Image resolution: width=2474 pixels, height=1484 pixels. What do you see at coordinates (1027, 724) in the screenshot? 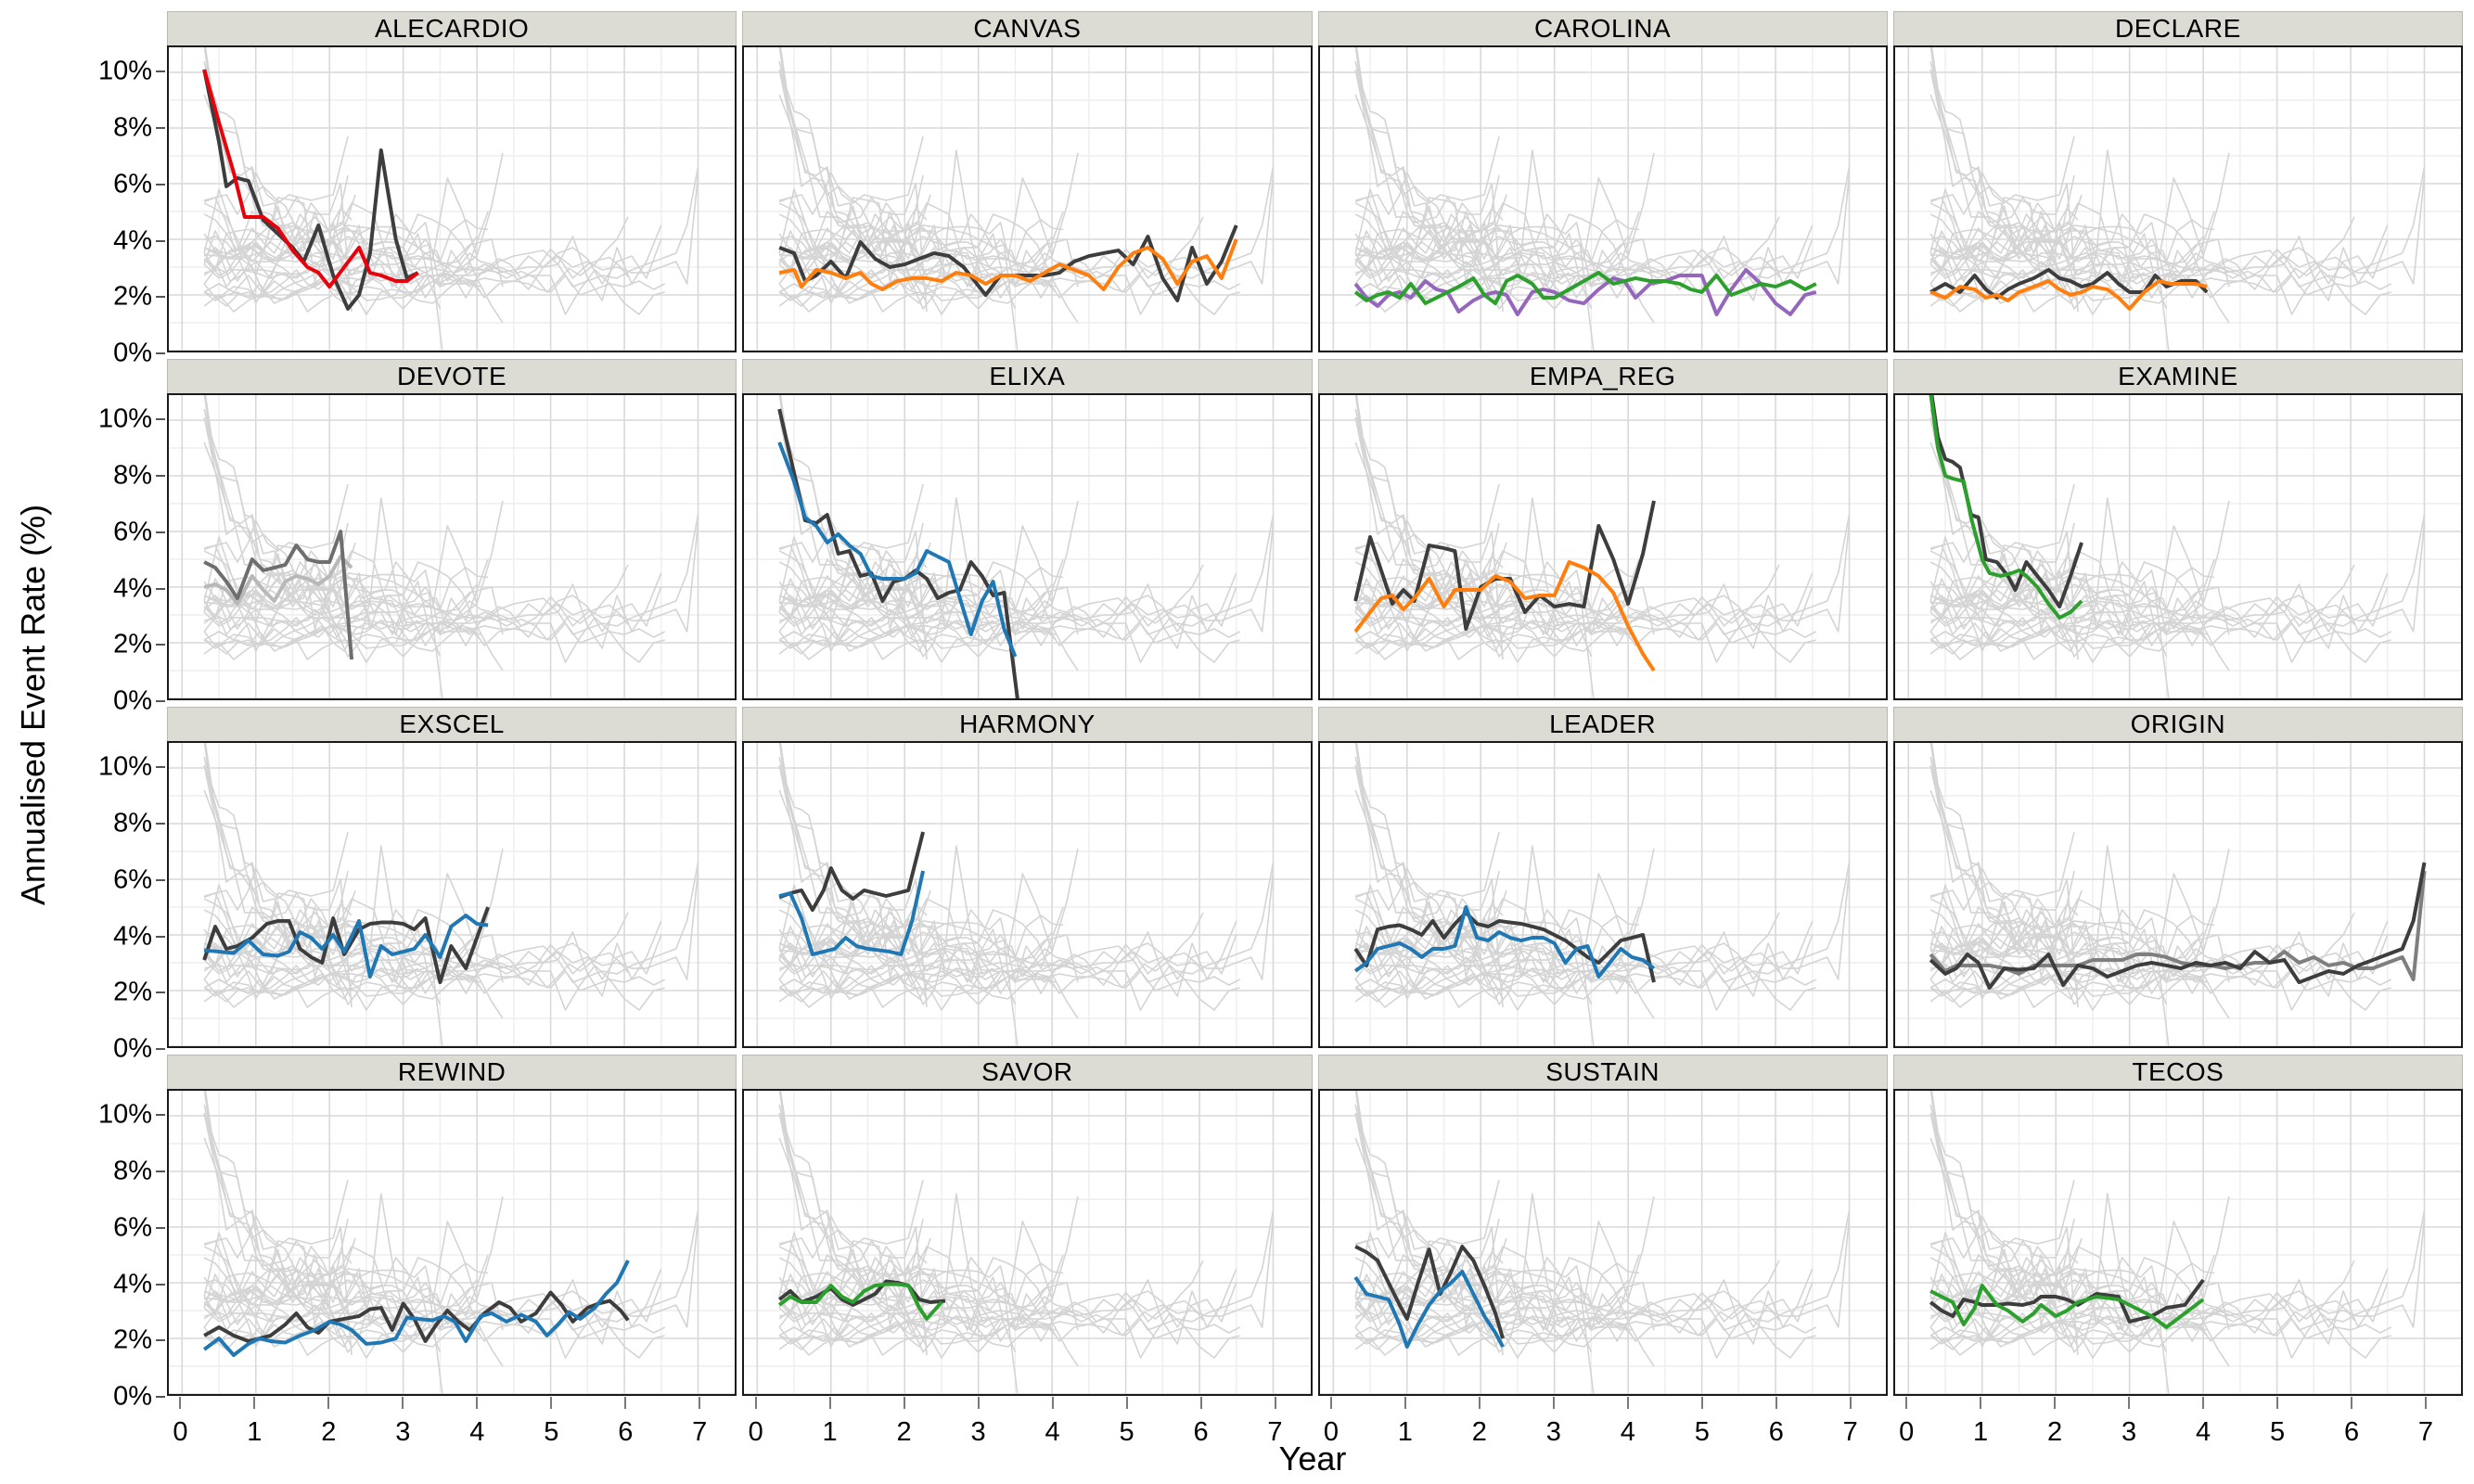
I see `facet-strip: HARMONY` at bounding box center [1027, 724].